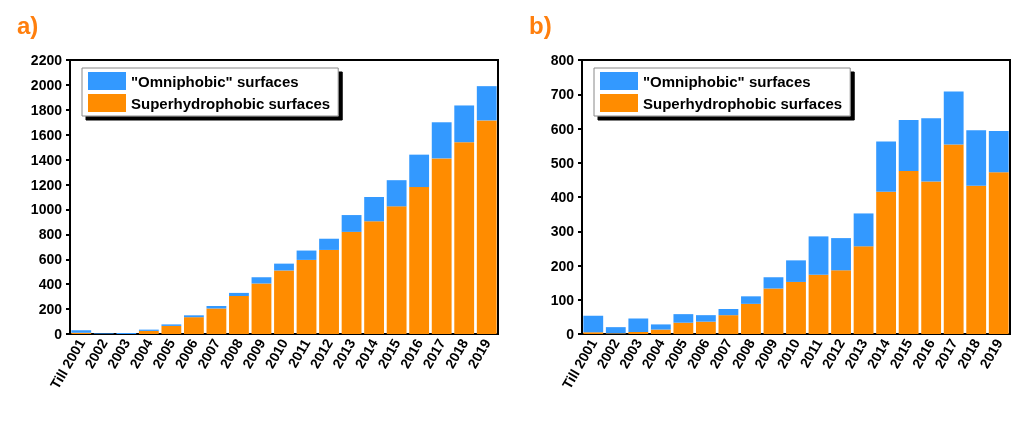  What do you see at coordinates (46, 159) in the screenshot?
I see `y-tick-label: 1400` at bounding box center [46, 159].